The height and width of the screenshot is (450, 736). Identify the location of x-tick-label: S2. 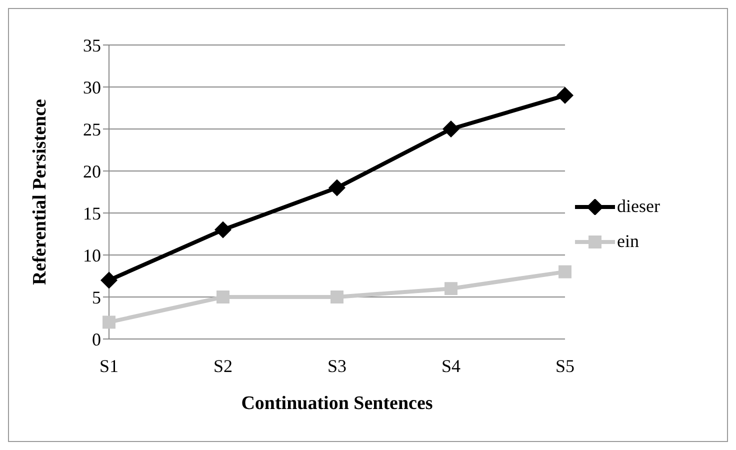
(223, 366).